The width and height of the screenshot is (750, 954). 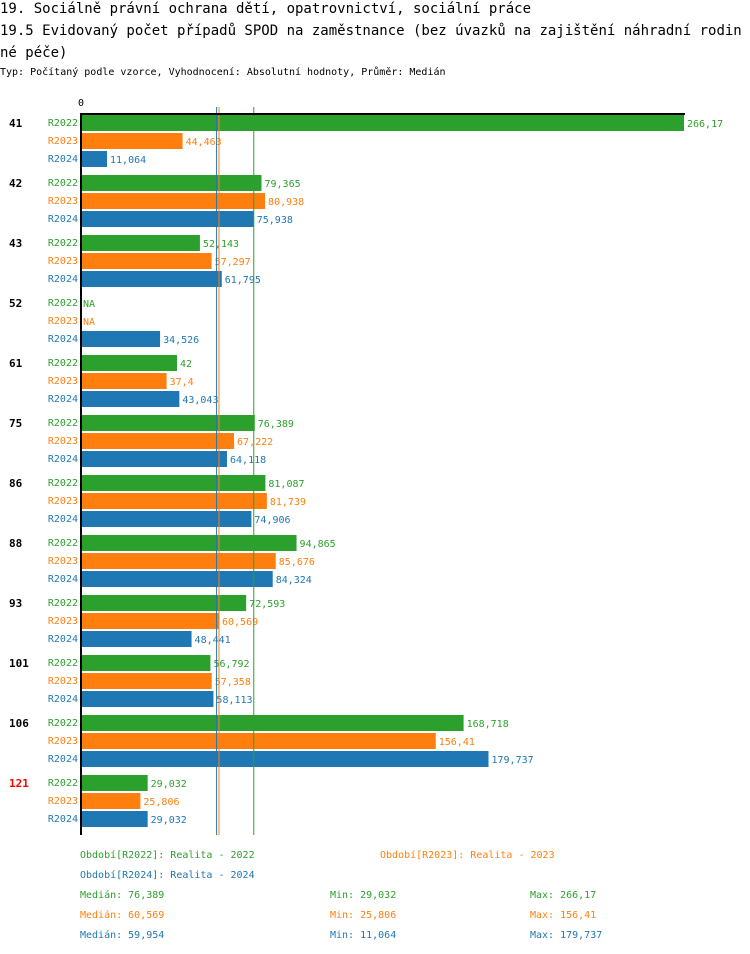 I want to click on category-label: 41, so click(x=16, y=123).